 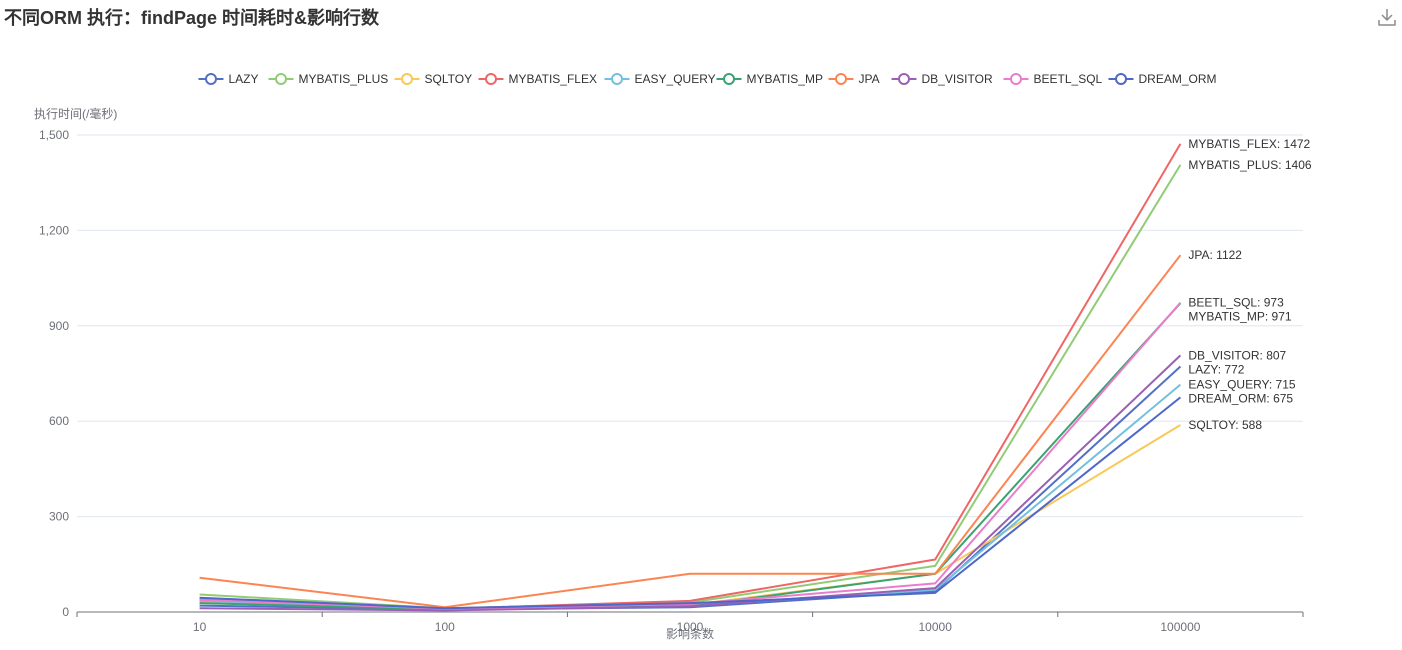 I want to click on x-axis: 10 100 1000 10000 100000, so click(x=690, y=622).